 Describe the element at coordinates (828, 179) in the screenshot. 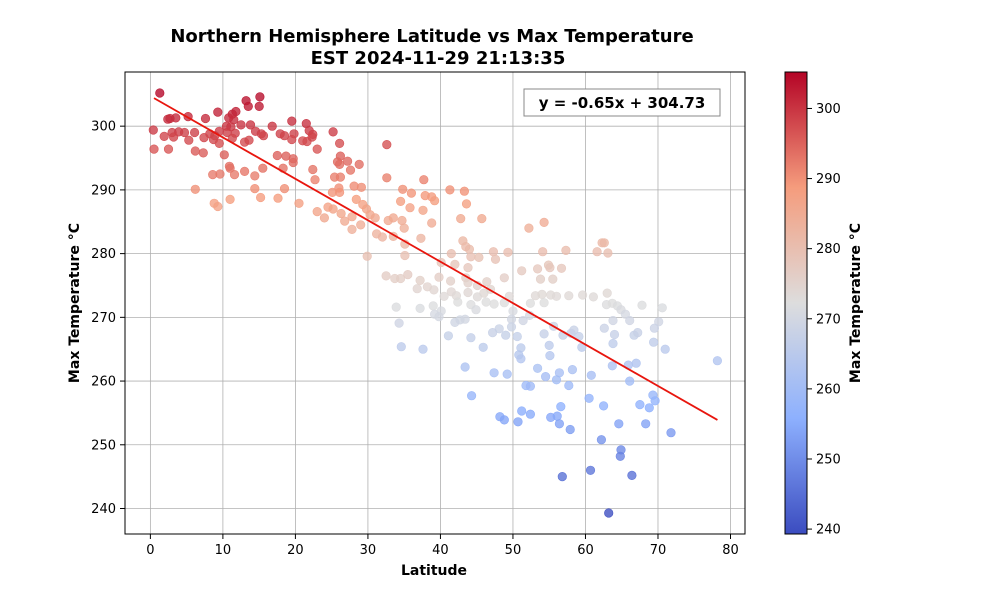

I see `colorbar-tick-label: 290` at that location.